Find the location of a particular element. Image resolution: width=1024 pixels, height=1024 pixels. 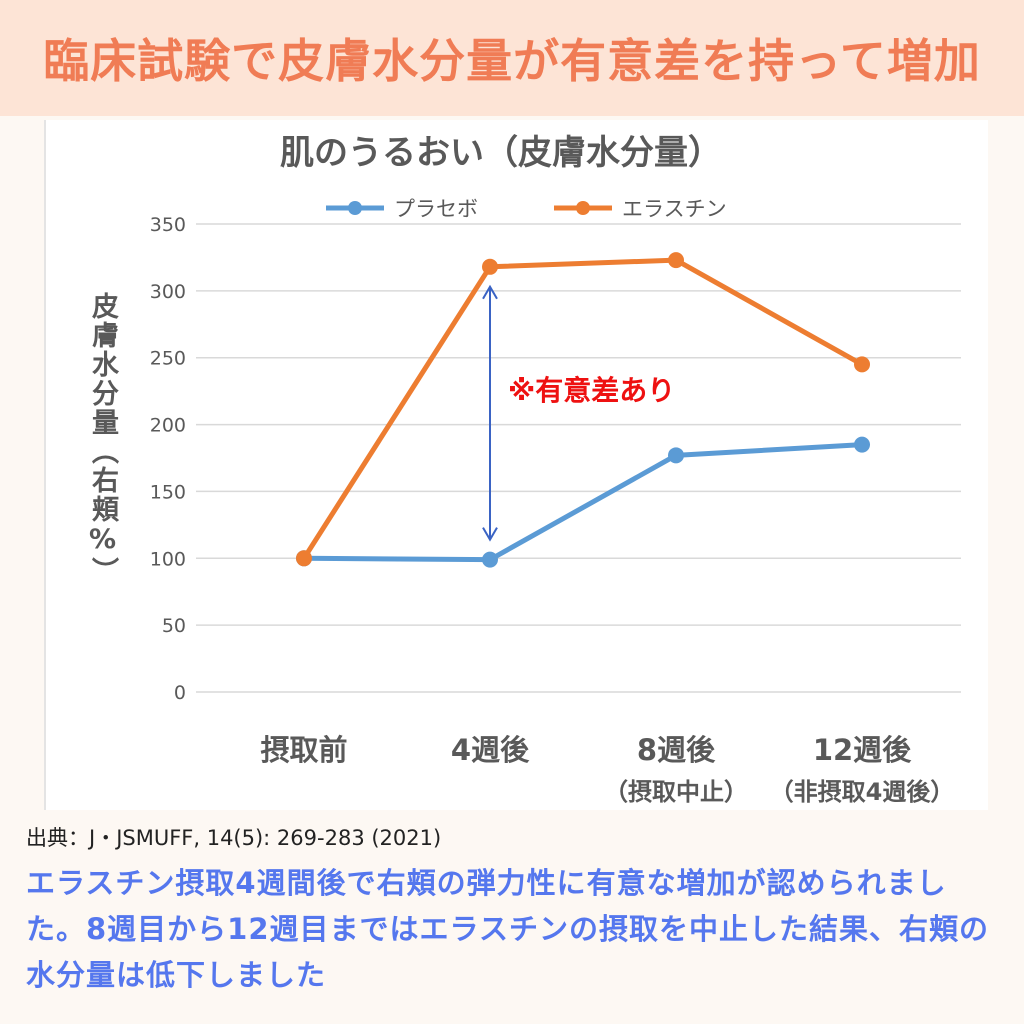

y-tick-label: 200 is located at coordinates (168, 426).